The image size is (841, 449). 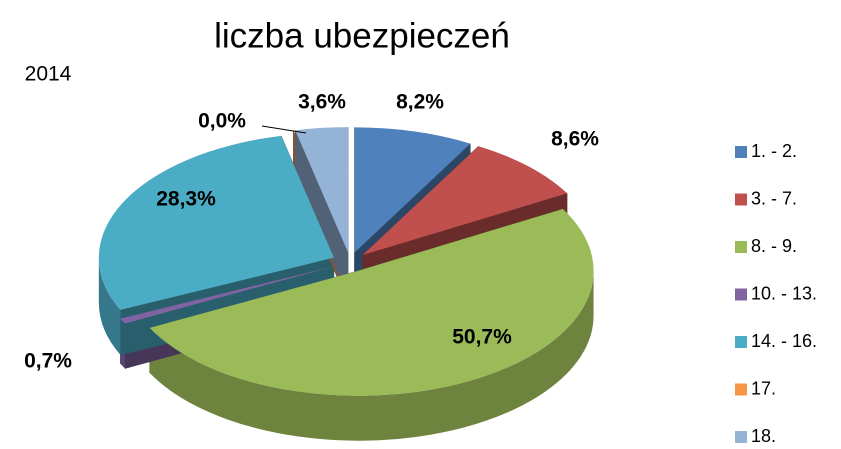 What do you see at coordinates (48, 74) in the screenshot?
I see `chart-subtitle: 2014` at bounding box center [48, 74].